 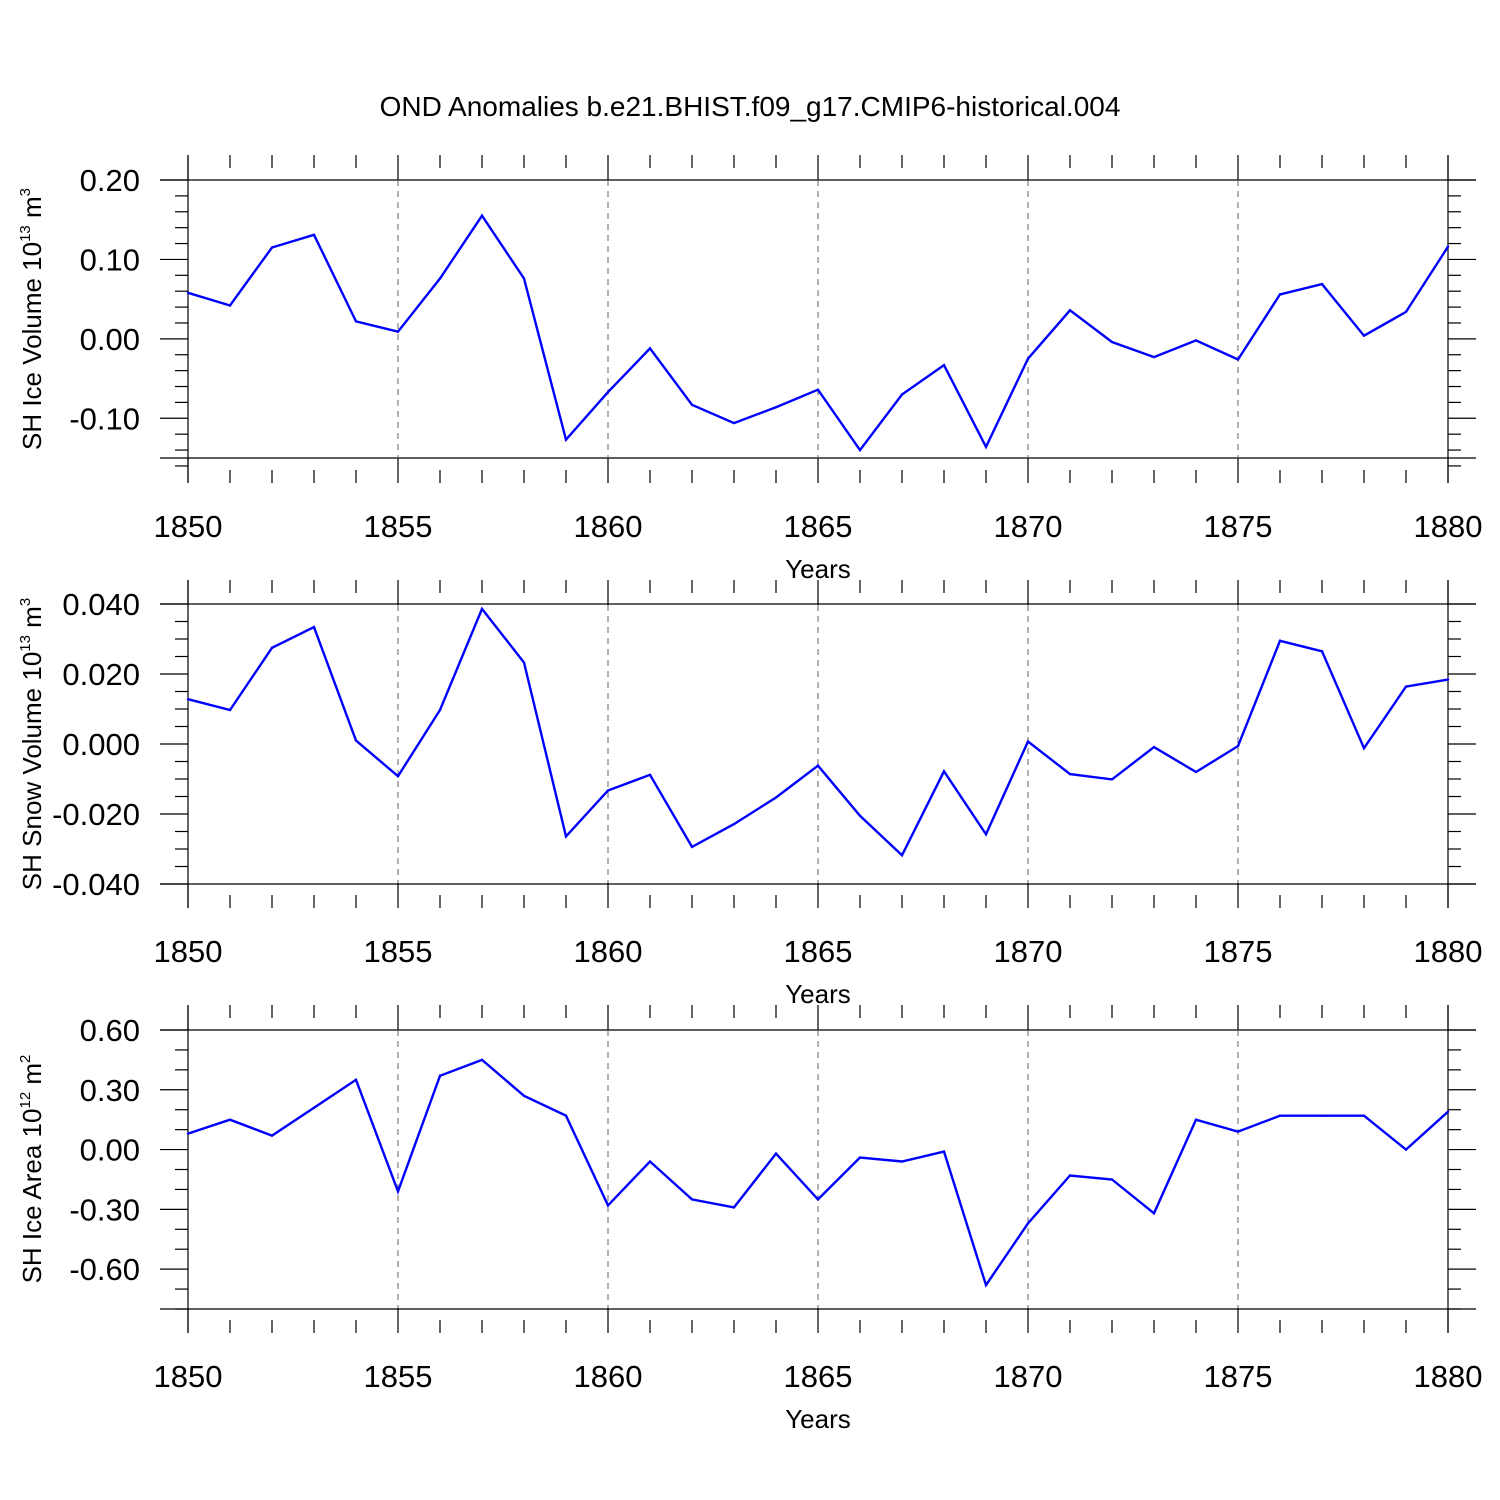 What do you see at coordinates (96, 814) in the screenshot?
I see `y-tick-label: -0.020` at bounding box center [96, 814].